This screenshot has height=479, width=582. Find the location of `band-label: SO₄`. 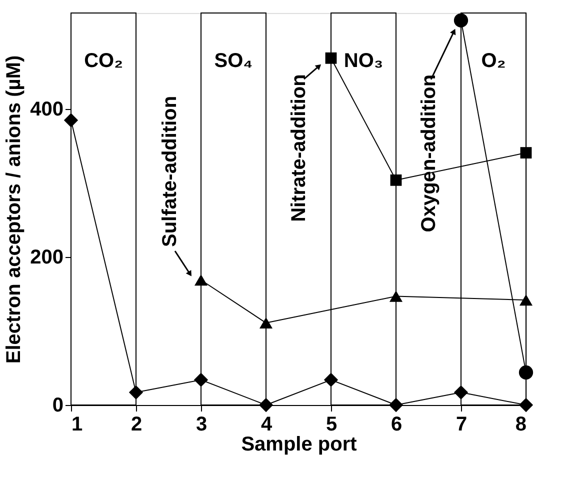

band-label: SO₄ is located at coordinates (233, 61).